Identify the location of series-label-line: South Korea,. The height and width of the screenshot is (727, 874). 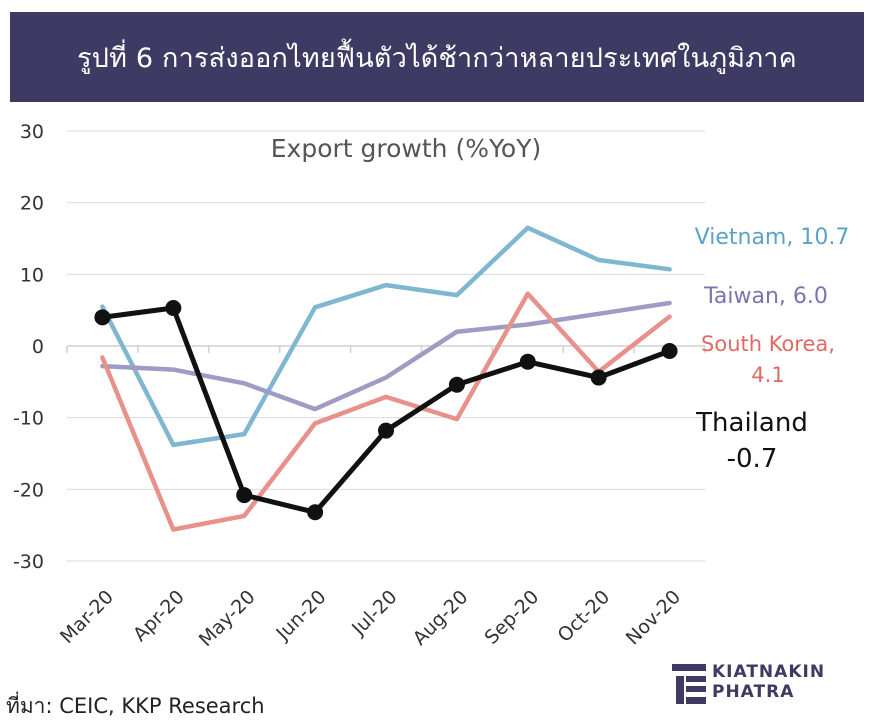
(768, 344).